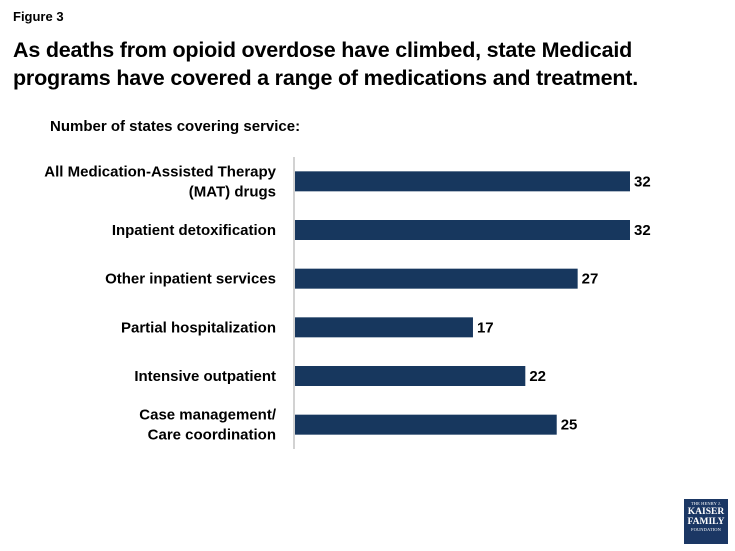 The height and width of the screenshot is (551, 735). Describe the element at coordinates (485, 327) in the screenshot. I see `data-label: 17` at that location.